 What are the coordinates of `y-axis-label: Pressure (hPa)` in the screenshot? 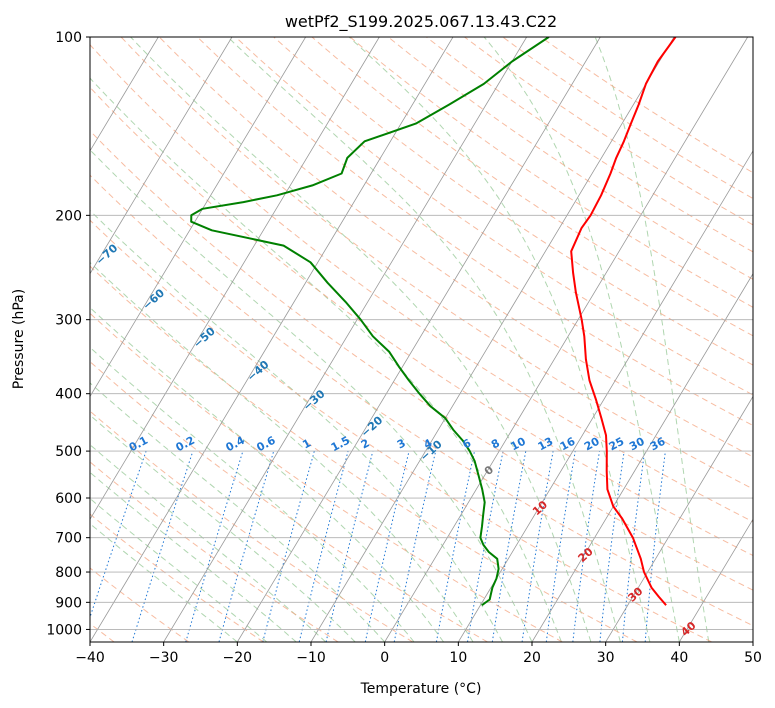 It's located at (19, 339).